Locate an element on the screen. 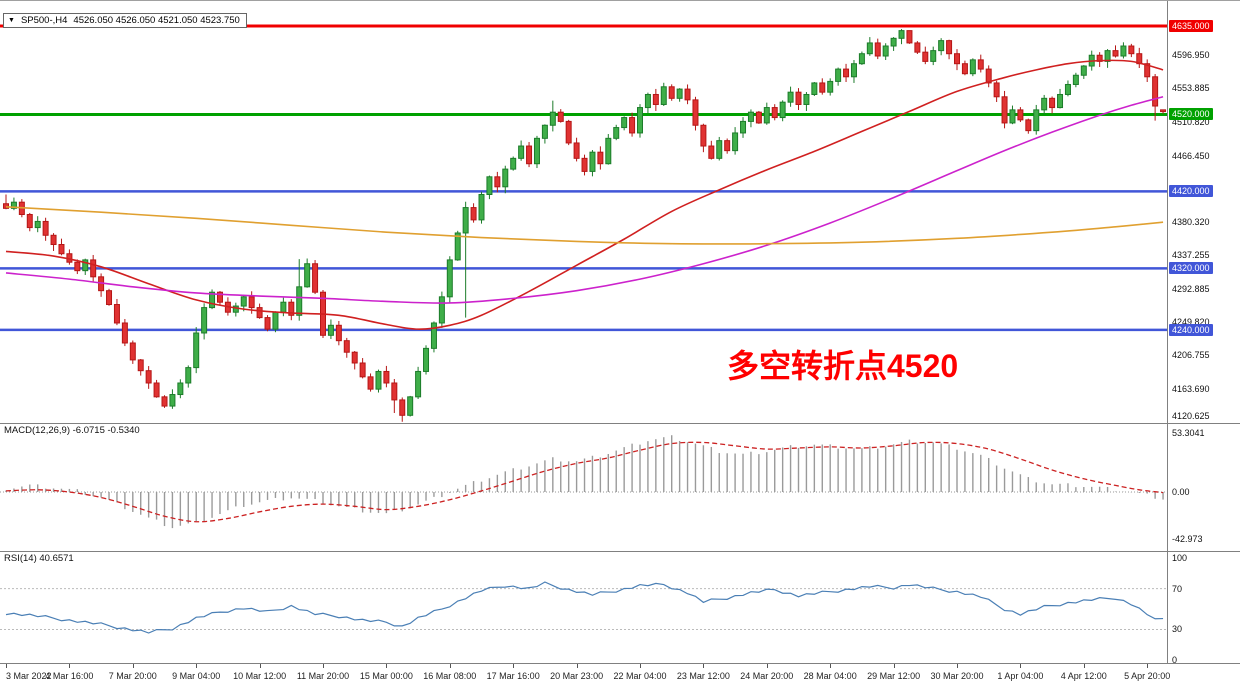 The width and height of the screenshot is (1240, 696). ma-line-slow-orange is located at coordinates (584, 225).